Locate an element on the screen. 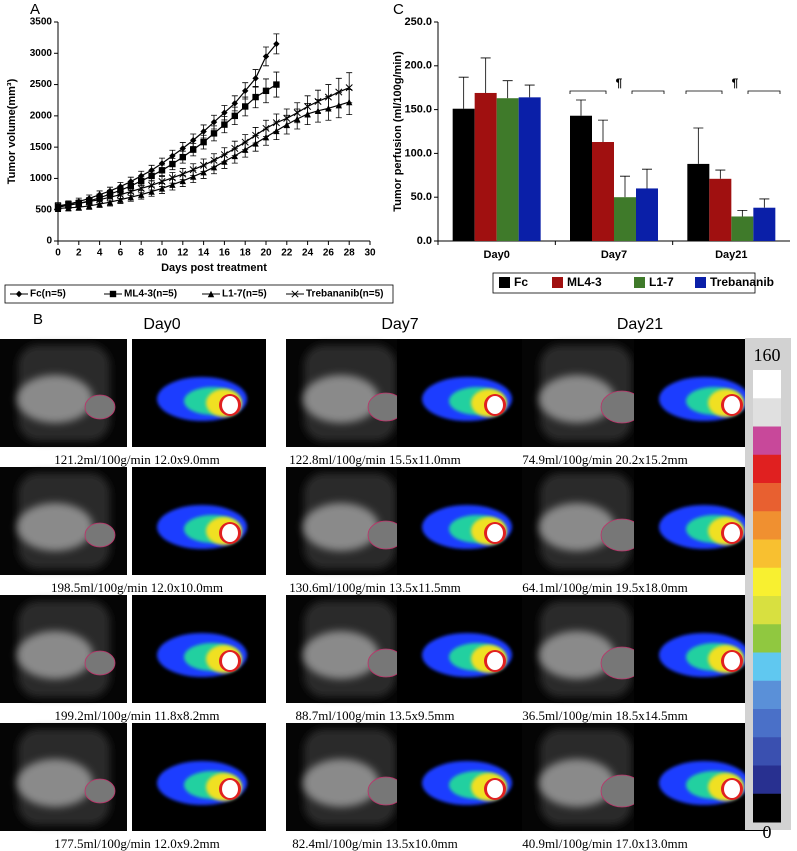 The image size is (797, 851). x-tick-label: 14 is located at coordinates (204, 253).